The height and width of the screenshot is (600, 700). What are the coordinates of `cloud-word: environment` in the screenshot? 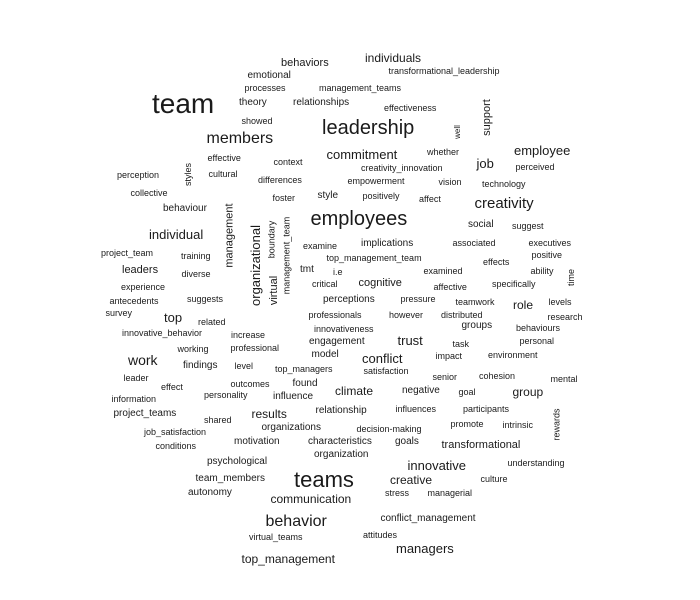 It's located at (513, 354).